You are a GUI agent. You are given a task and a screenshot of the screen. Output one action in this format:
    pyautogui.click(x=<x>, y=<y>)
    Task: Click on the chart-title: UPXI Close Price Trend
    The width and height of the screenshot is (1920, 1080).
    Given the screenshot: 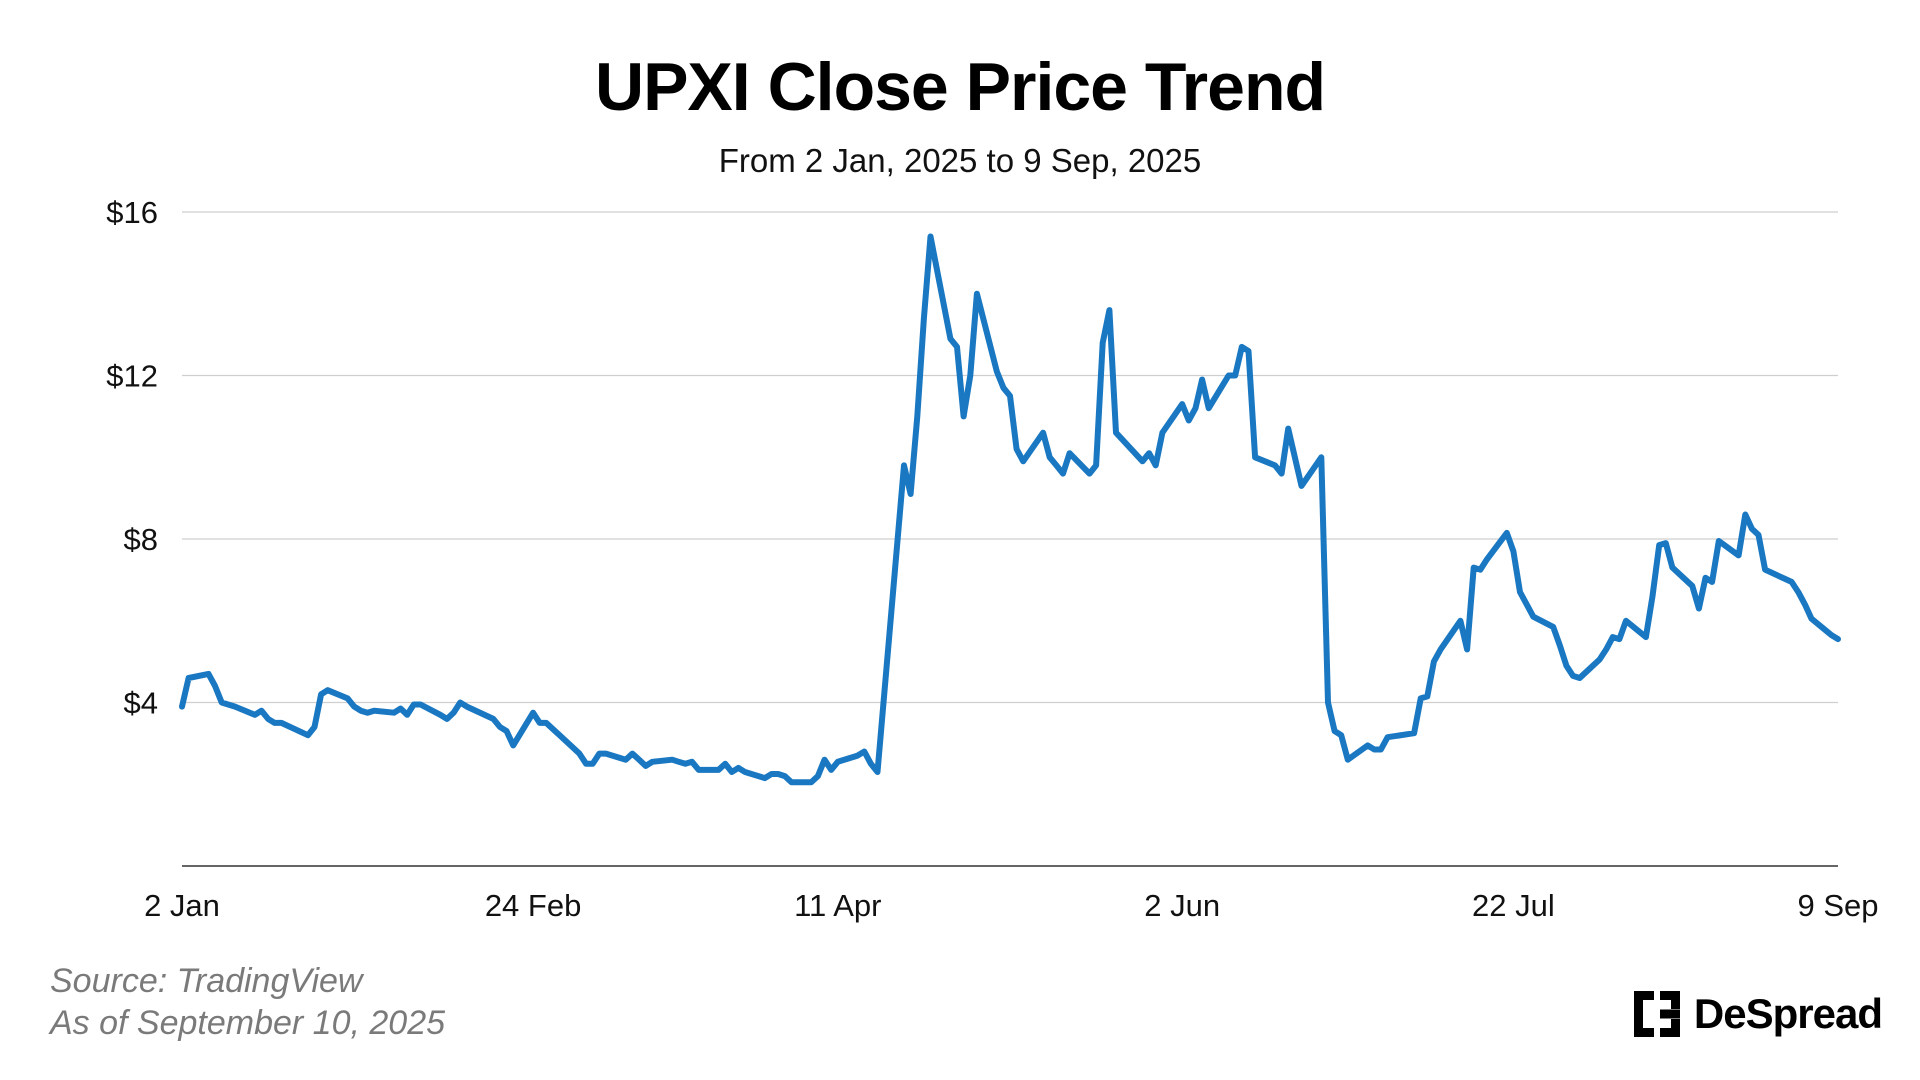 What is the action you would take?
    pyautogui.click(x=960, y=87)
    